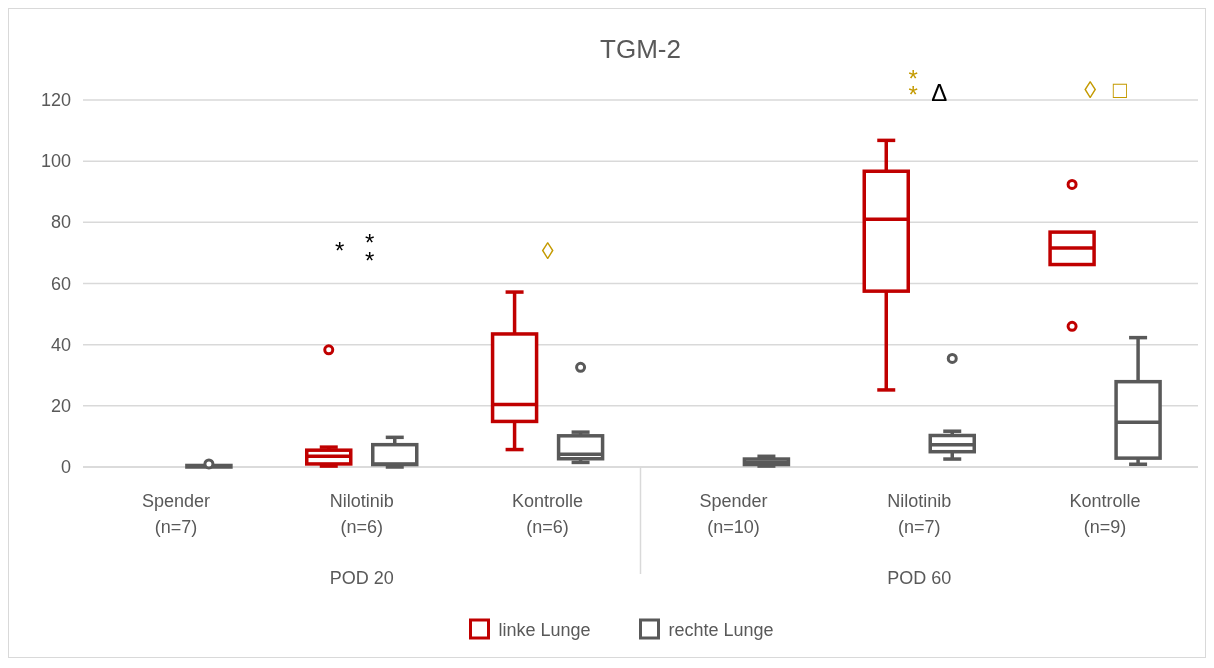 The width and height of the screenshot is (1214, 668). What do you see at coordinates (640, 49) in the screenshot?
I see `chart-title: TGM-2` at bounding box center [640, 49].